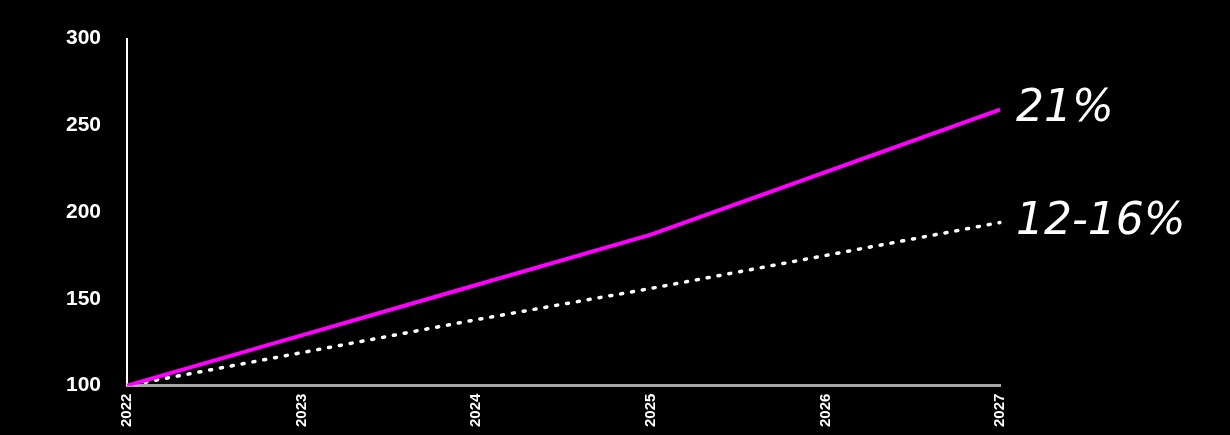 This screenshot has width=1230, height=435. I want to click on x-tick-label: 2026, so click(824, 410).